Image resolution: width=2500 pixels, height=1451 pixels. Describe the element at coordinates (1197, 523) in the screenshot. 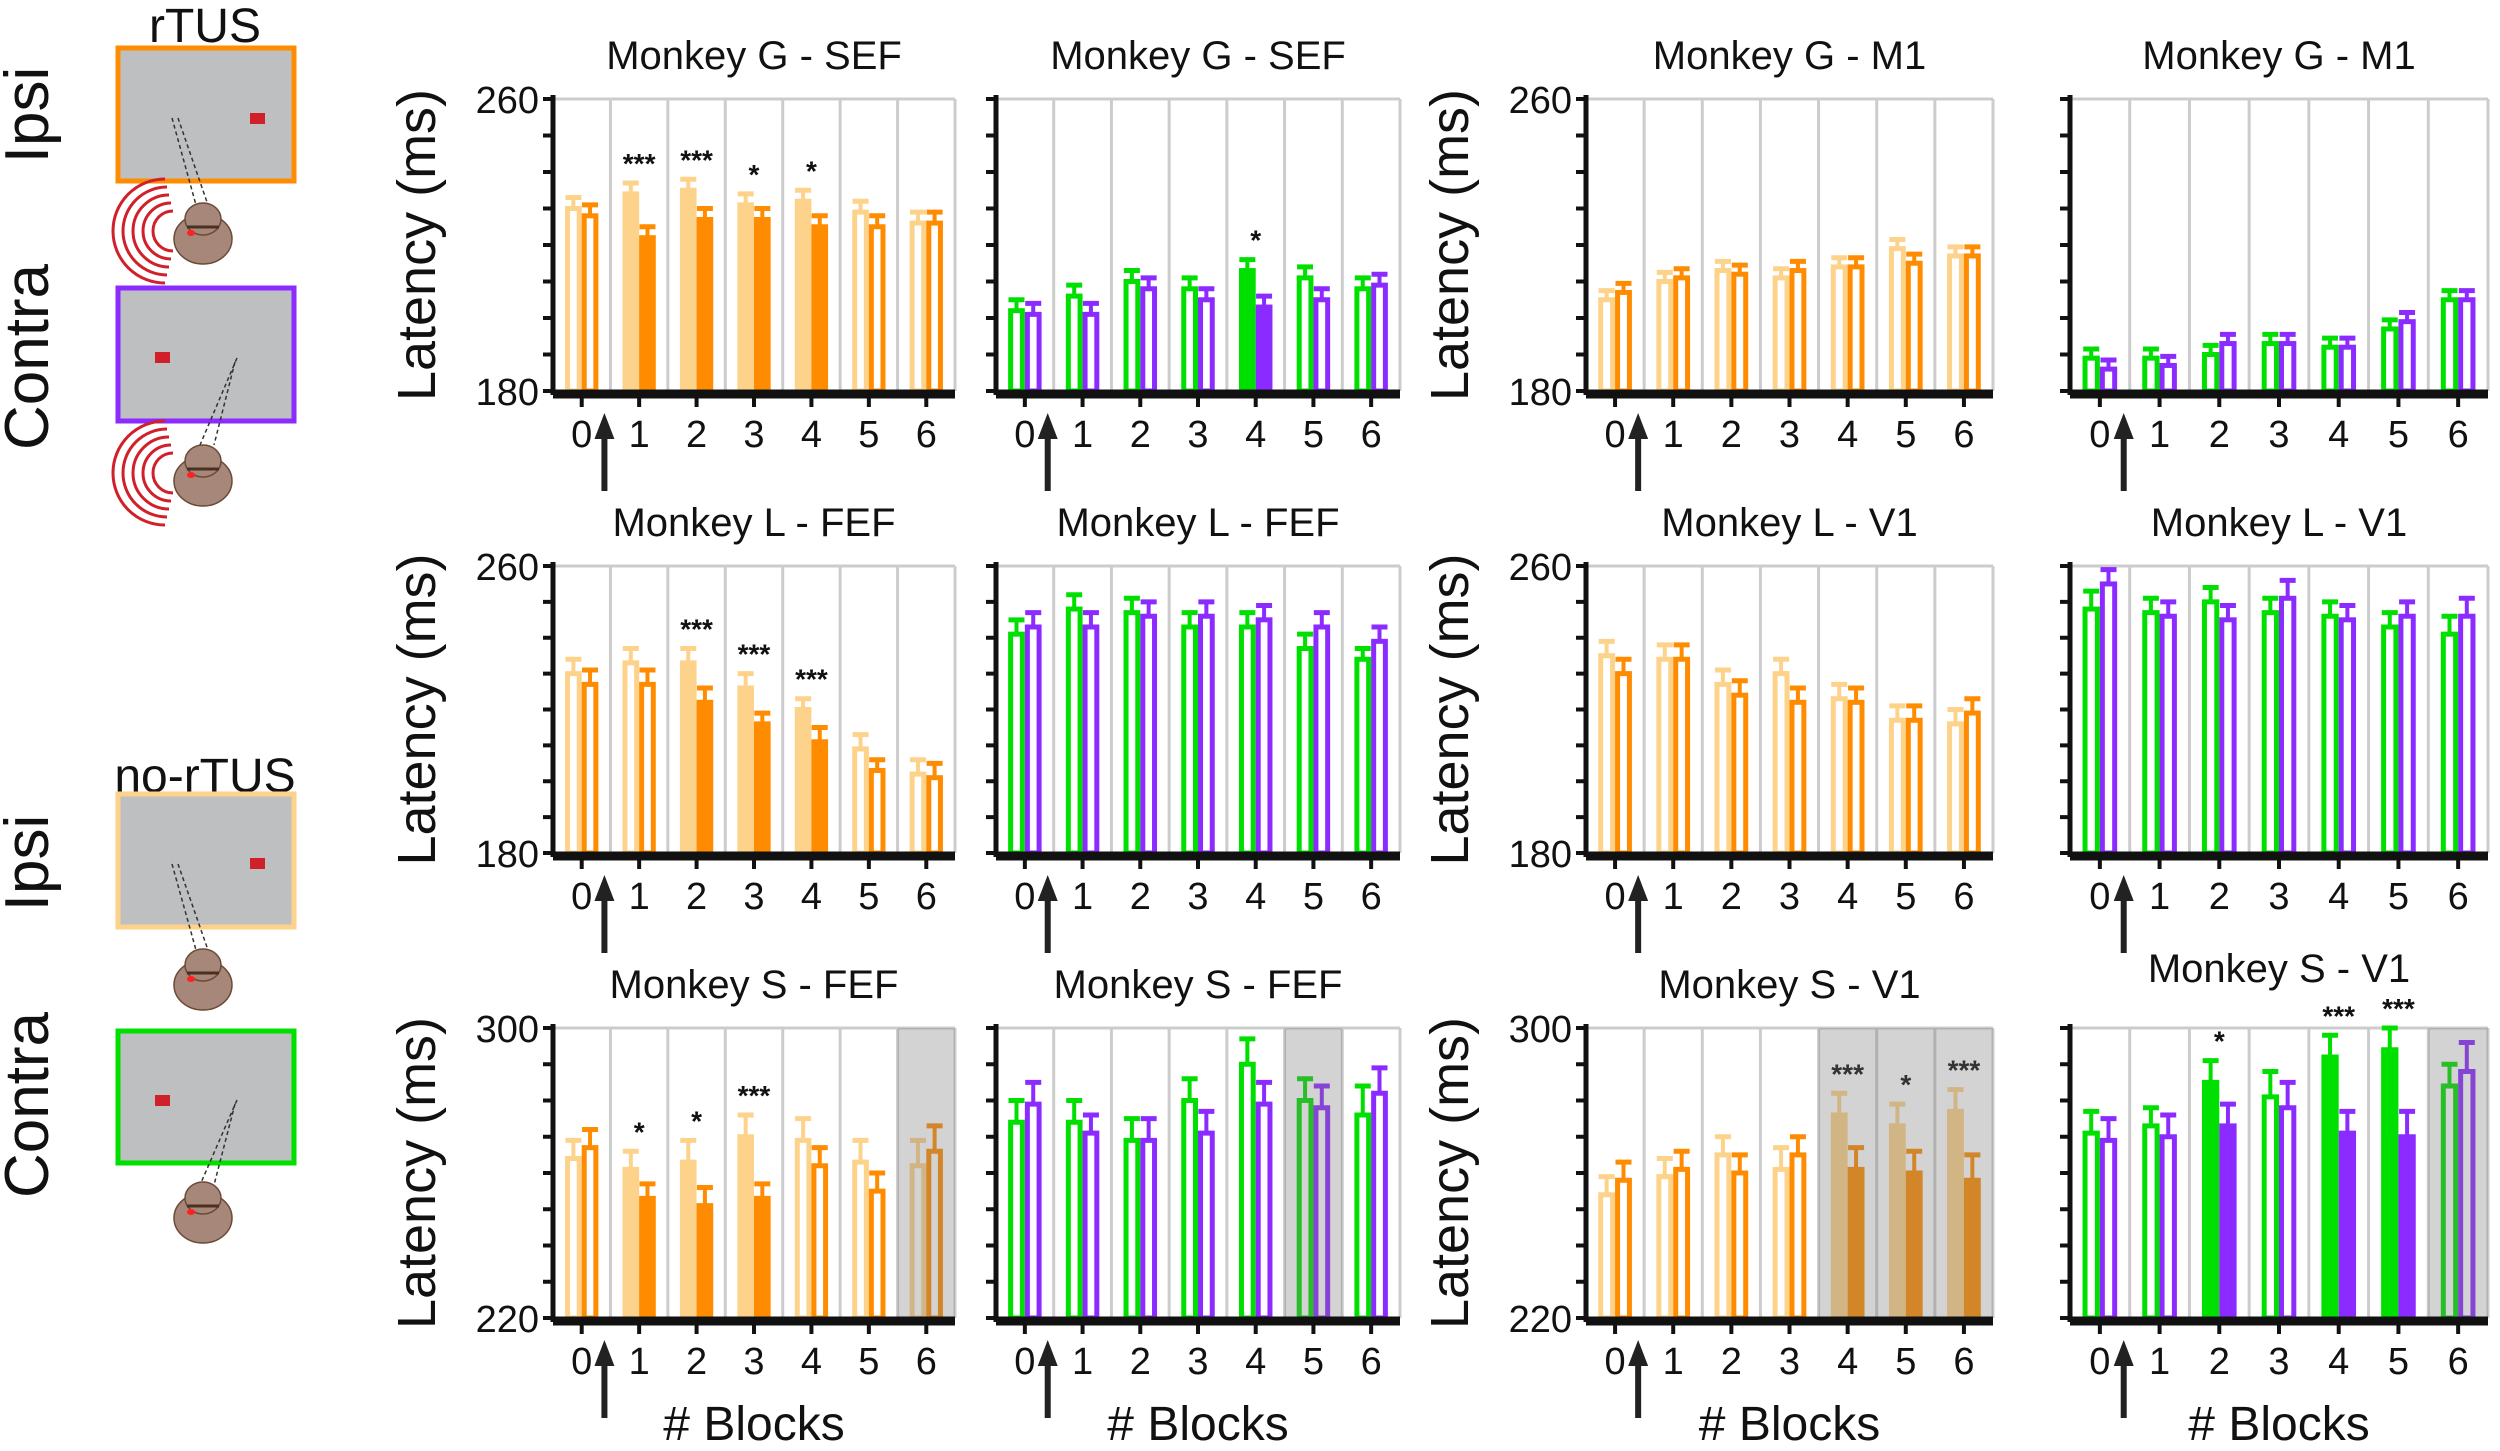

I see `panel-title: Monkey L - FEF` at that location.